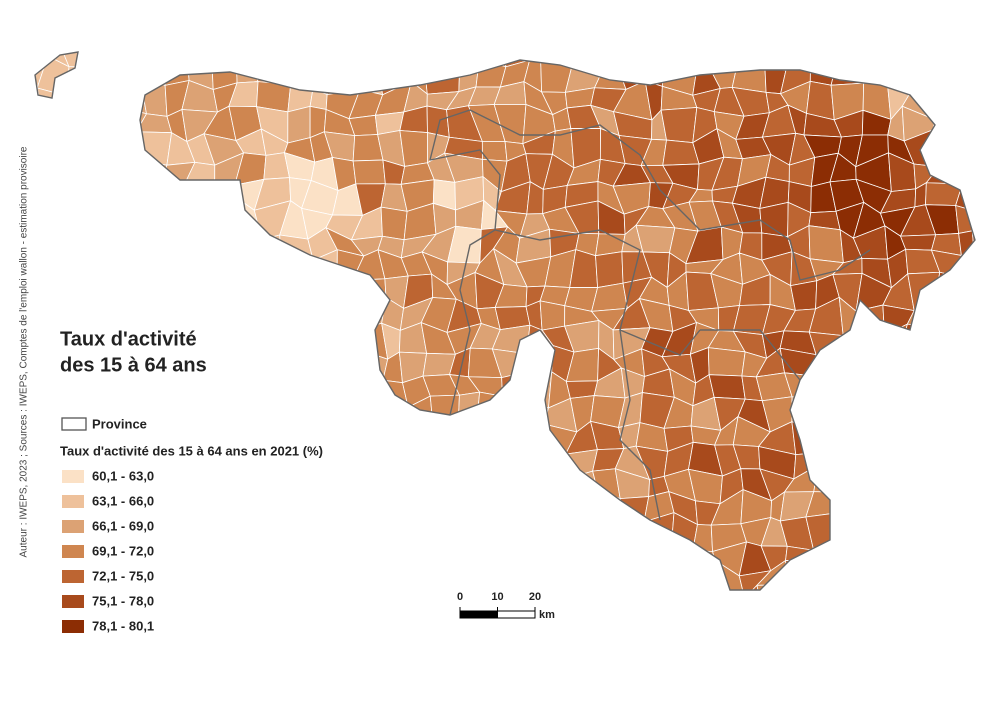 The width and height of the screenshot is (1000, 707). I want to click on province-swatch, so click(74, 424).